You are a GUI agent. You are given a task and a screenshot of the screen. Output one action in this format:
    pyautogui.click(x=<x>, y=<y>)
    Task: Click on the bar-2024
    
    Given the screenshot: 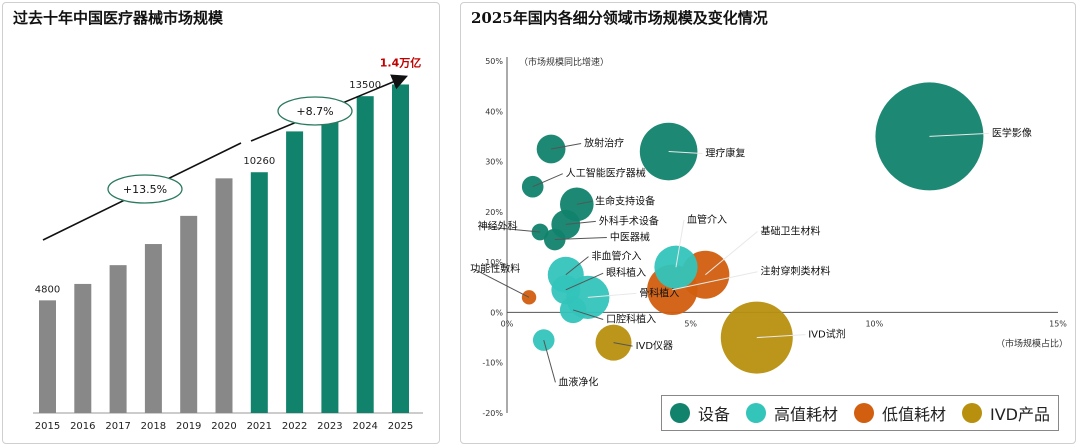 What is the action you would take?
    pyautogui.click(x=365, y=254)
    